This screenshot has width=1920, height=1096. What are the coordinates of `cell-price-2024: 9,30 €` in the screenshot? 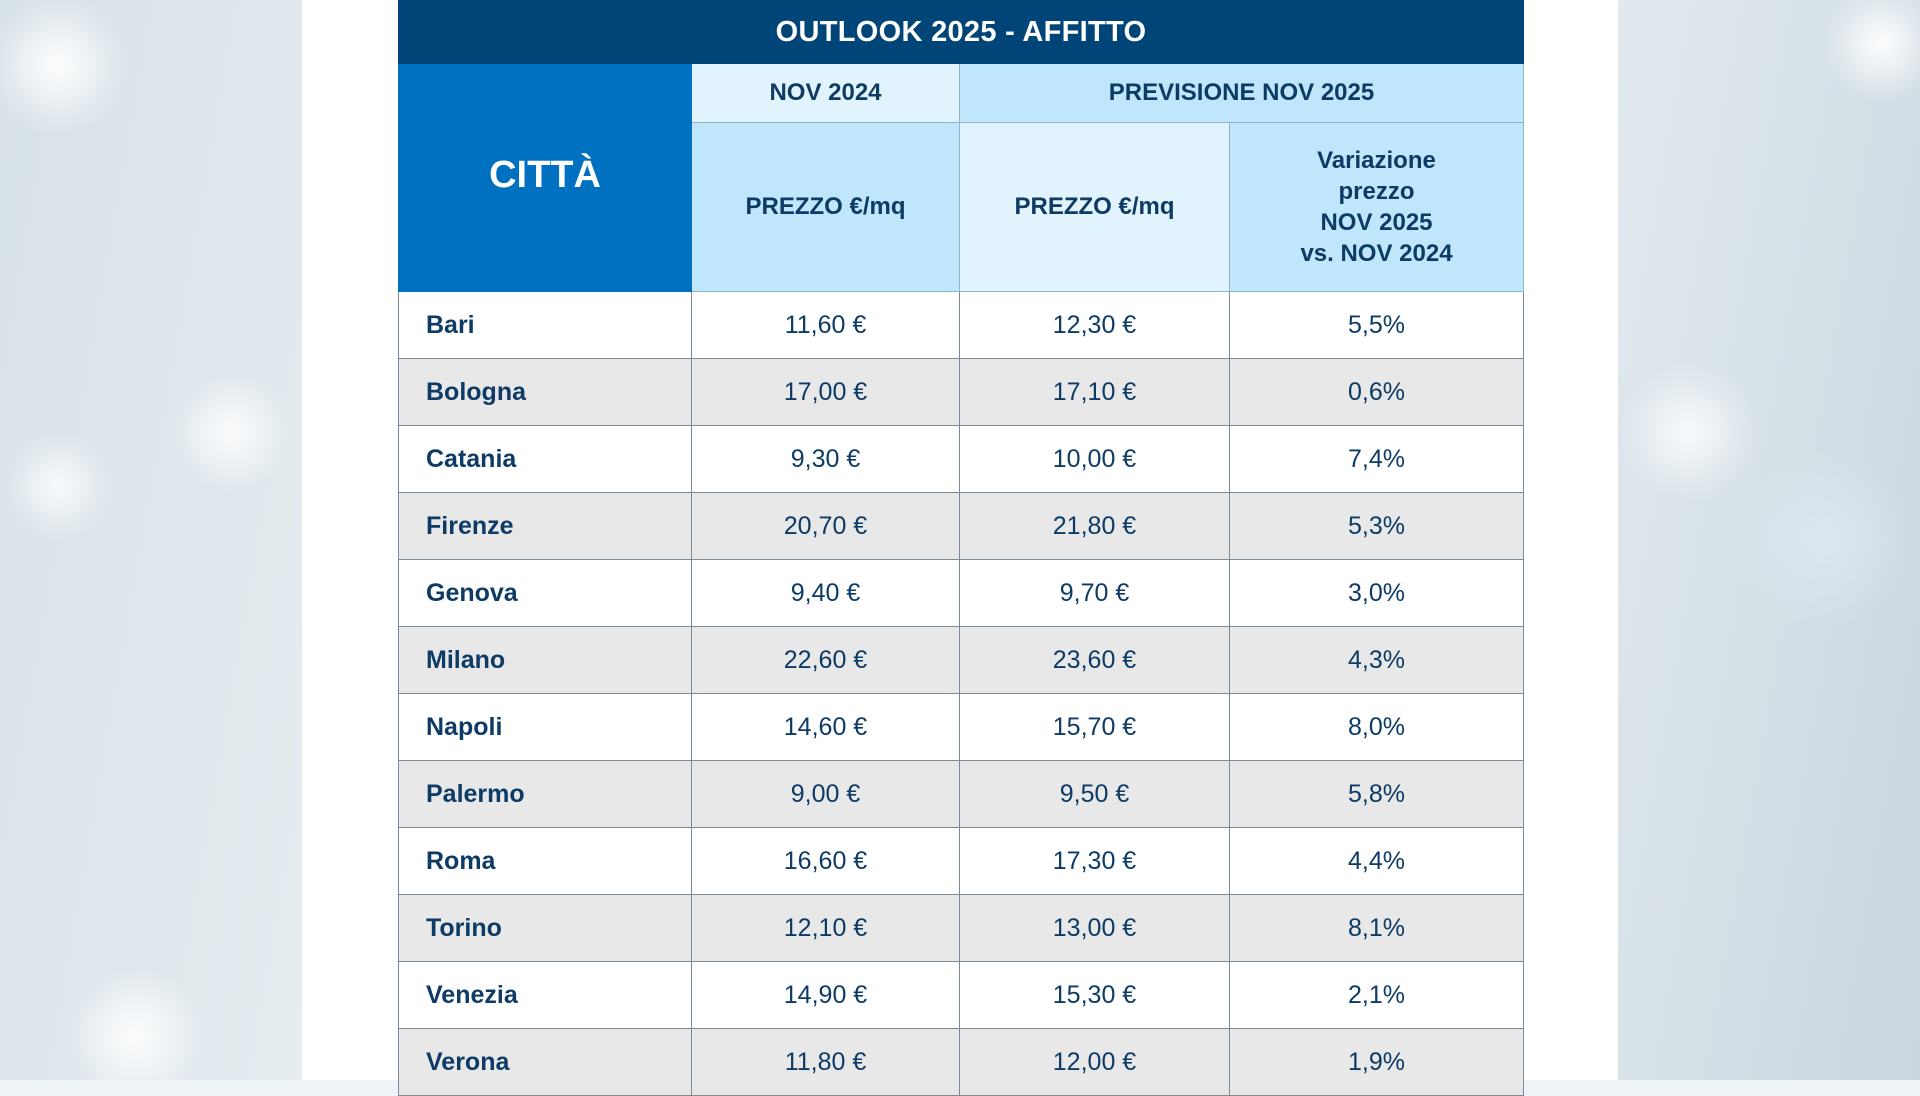 It's located at (826, 459).